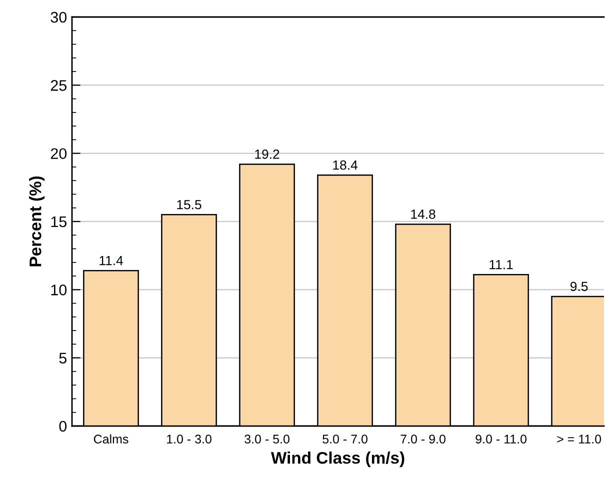  Describe the element at coordinates (58, 17) in the screenshot. I see `y-tick-label: 30` at that location.